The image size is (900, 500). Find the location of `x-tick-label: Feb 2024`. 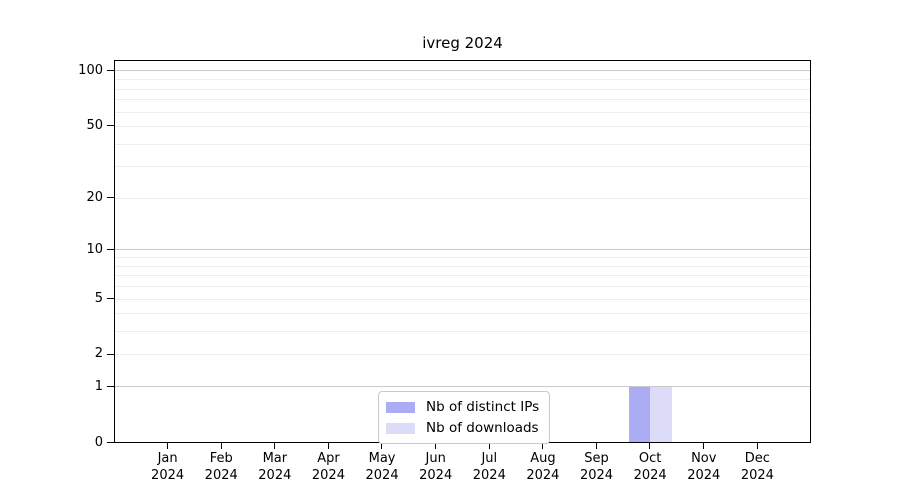

x-tick-label: Feb 2024 is located at coordinates (221, 467).